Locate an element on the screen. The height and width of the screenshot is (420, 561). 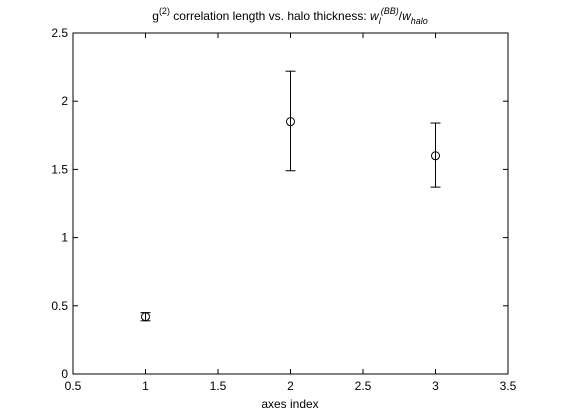
x-tick-label: 1.5 is located at coordinates (218, 386).